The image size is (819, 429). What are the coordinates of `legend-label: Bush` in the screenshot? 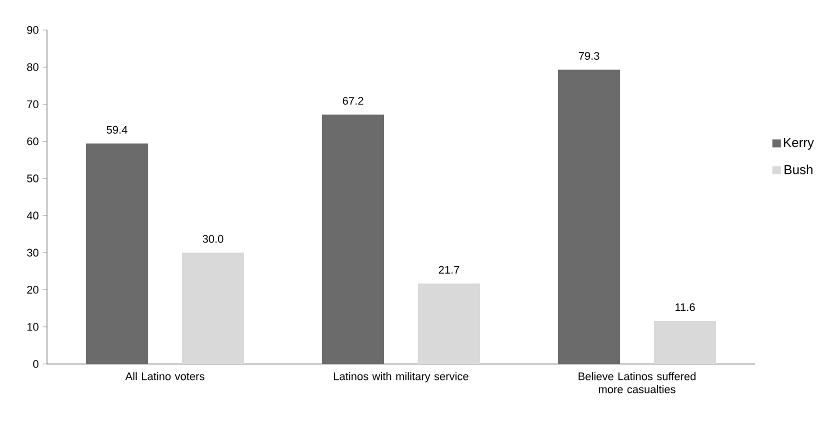 It's located at (798, 169).